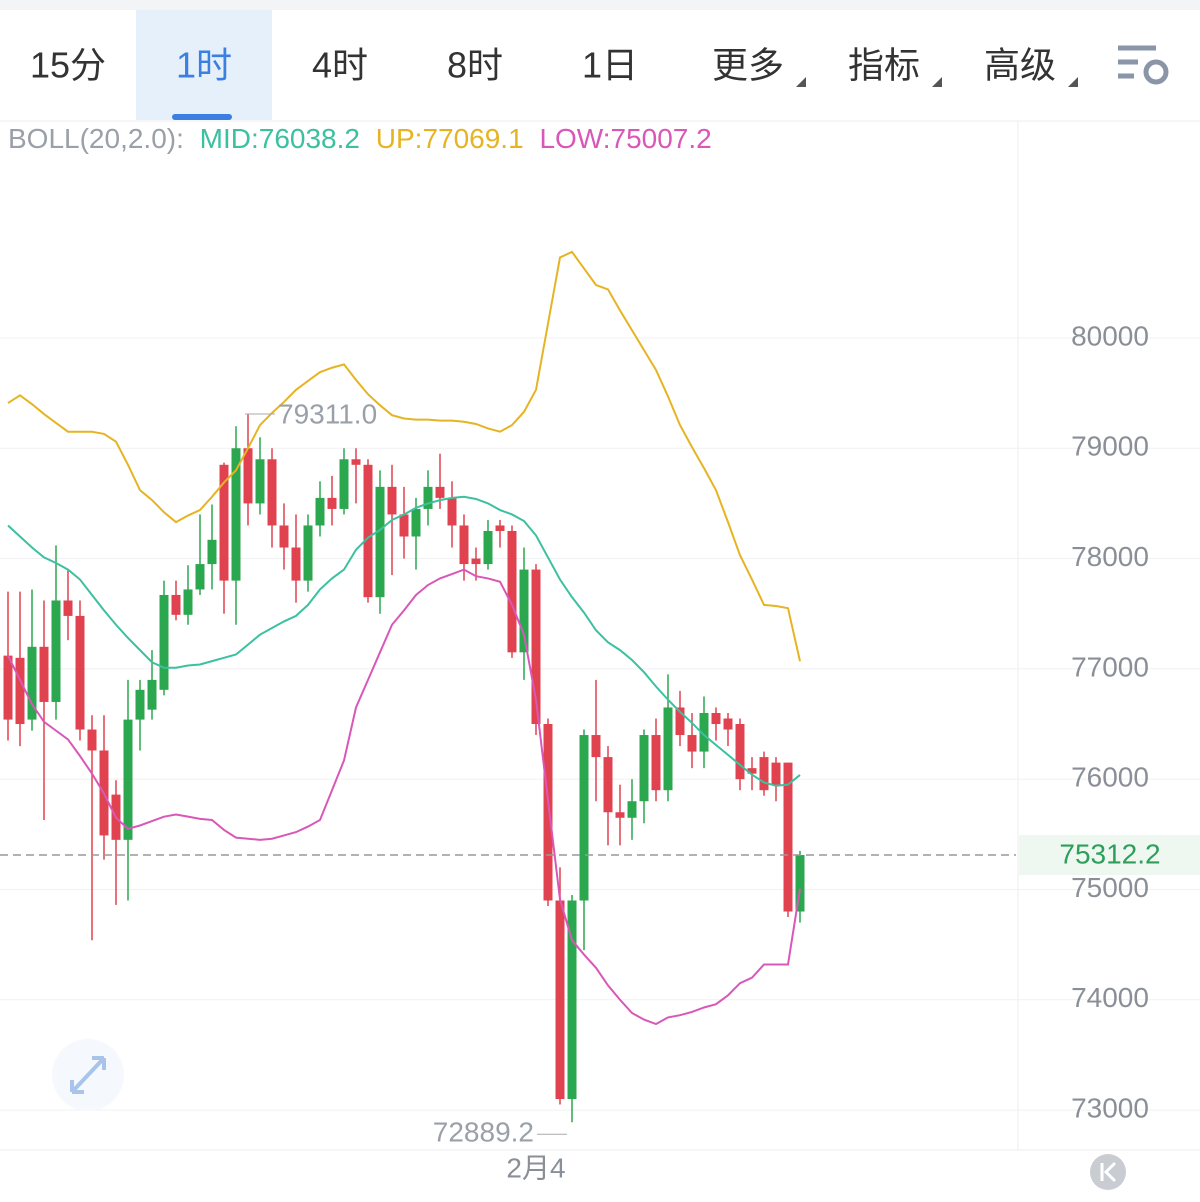 The width and height of the screenshot is (1200, 1202). Describe the element at coordinates (1110, 335) in the screenshot. I see `y-tick-label: 80000` at that location.